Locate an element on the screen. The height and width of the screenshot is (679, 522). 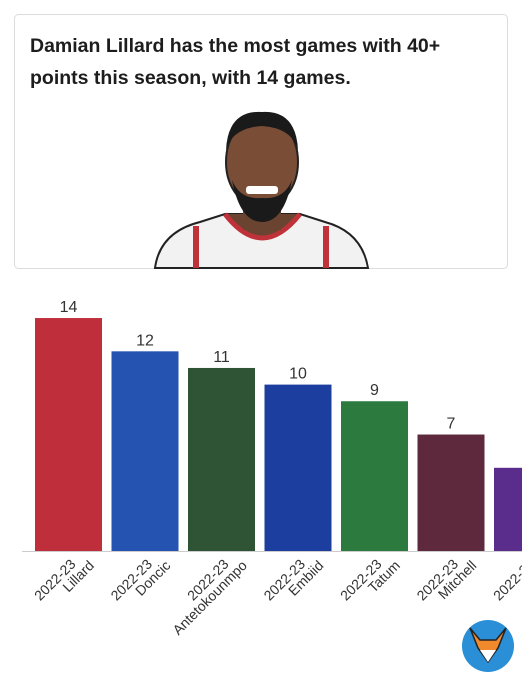
value-label: 10 is located at coordinates (298, 374).